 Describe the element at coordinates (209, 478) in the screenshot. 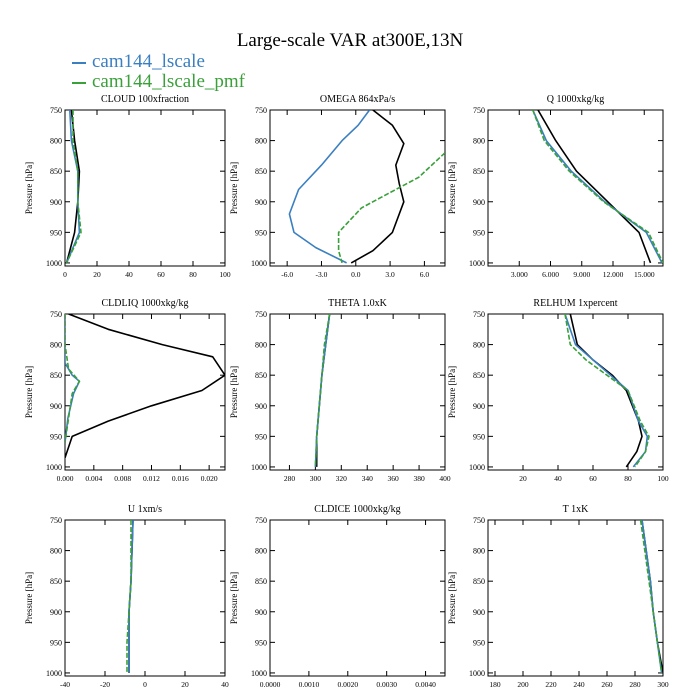

I see `x-tick-label: 0.020` at that location.